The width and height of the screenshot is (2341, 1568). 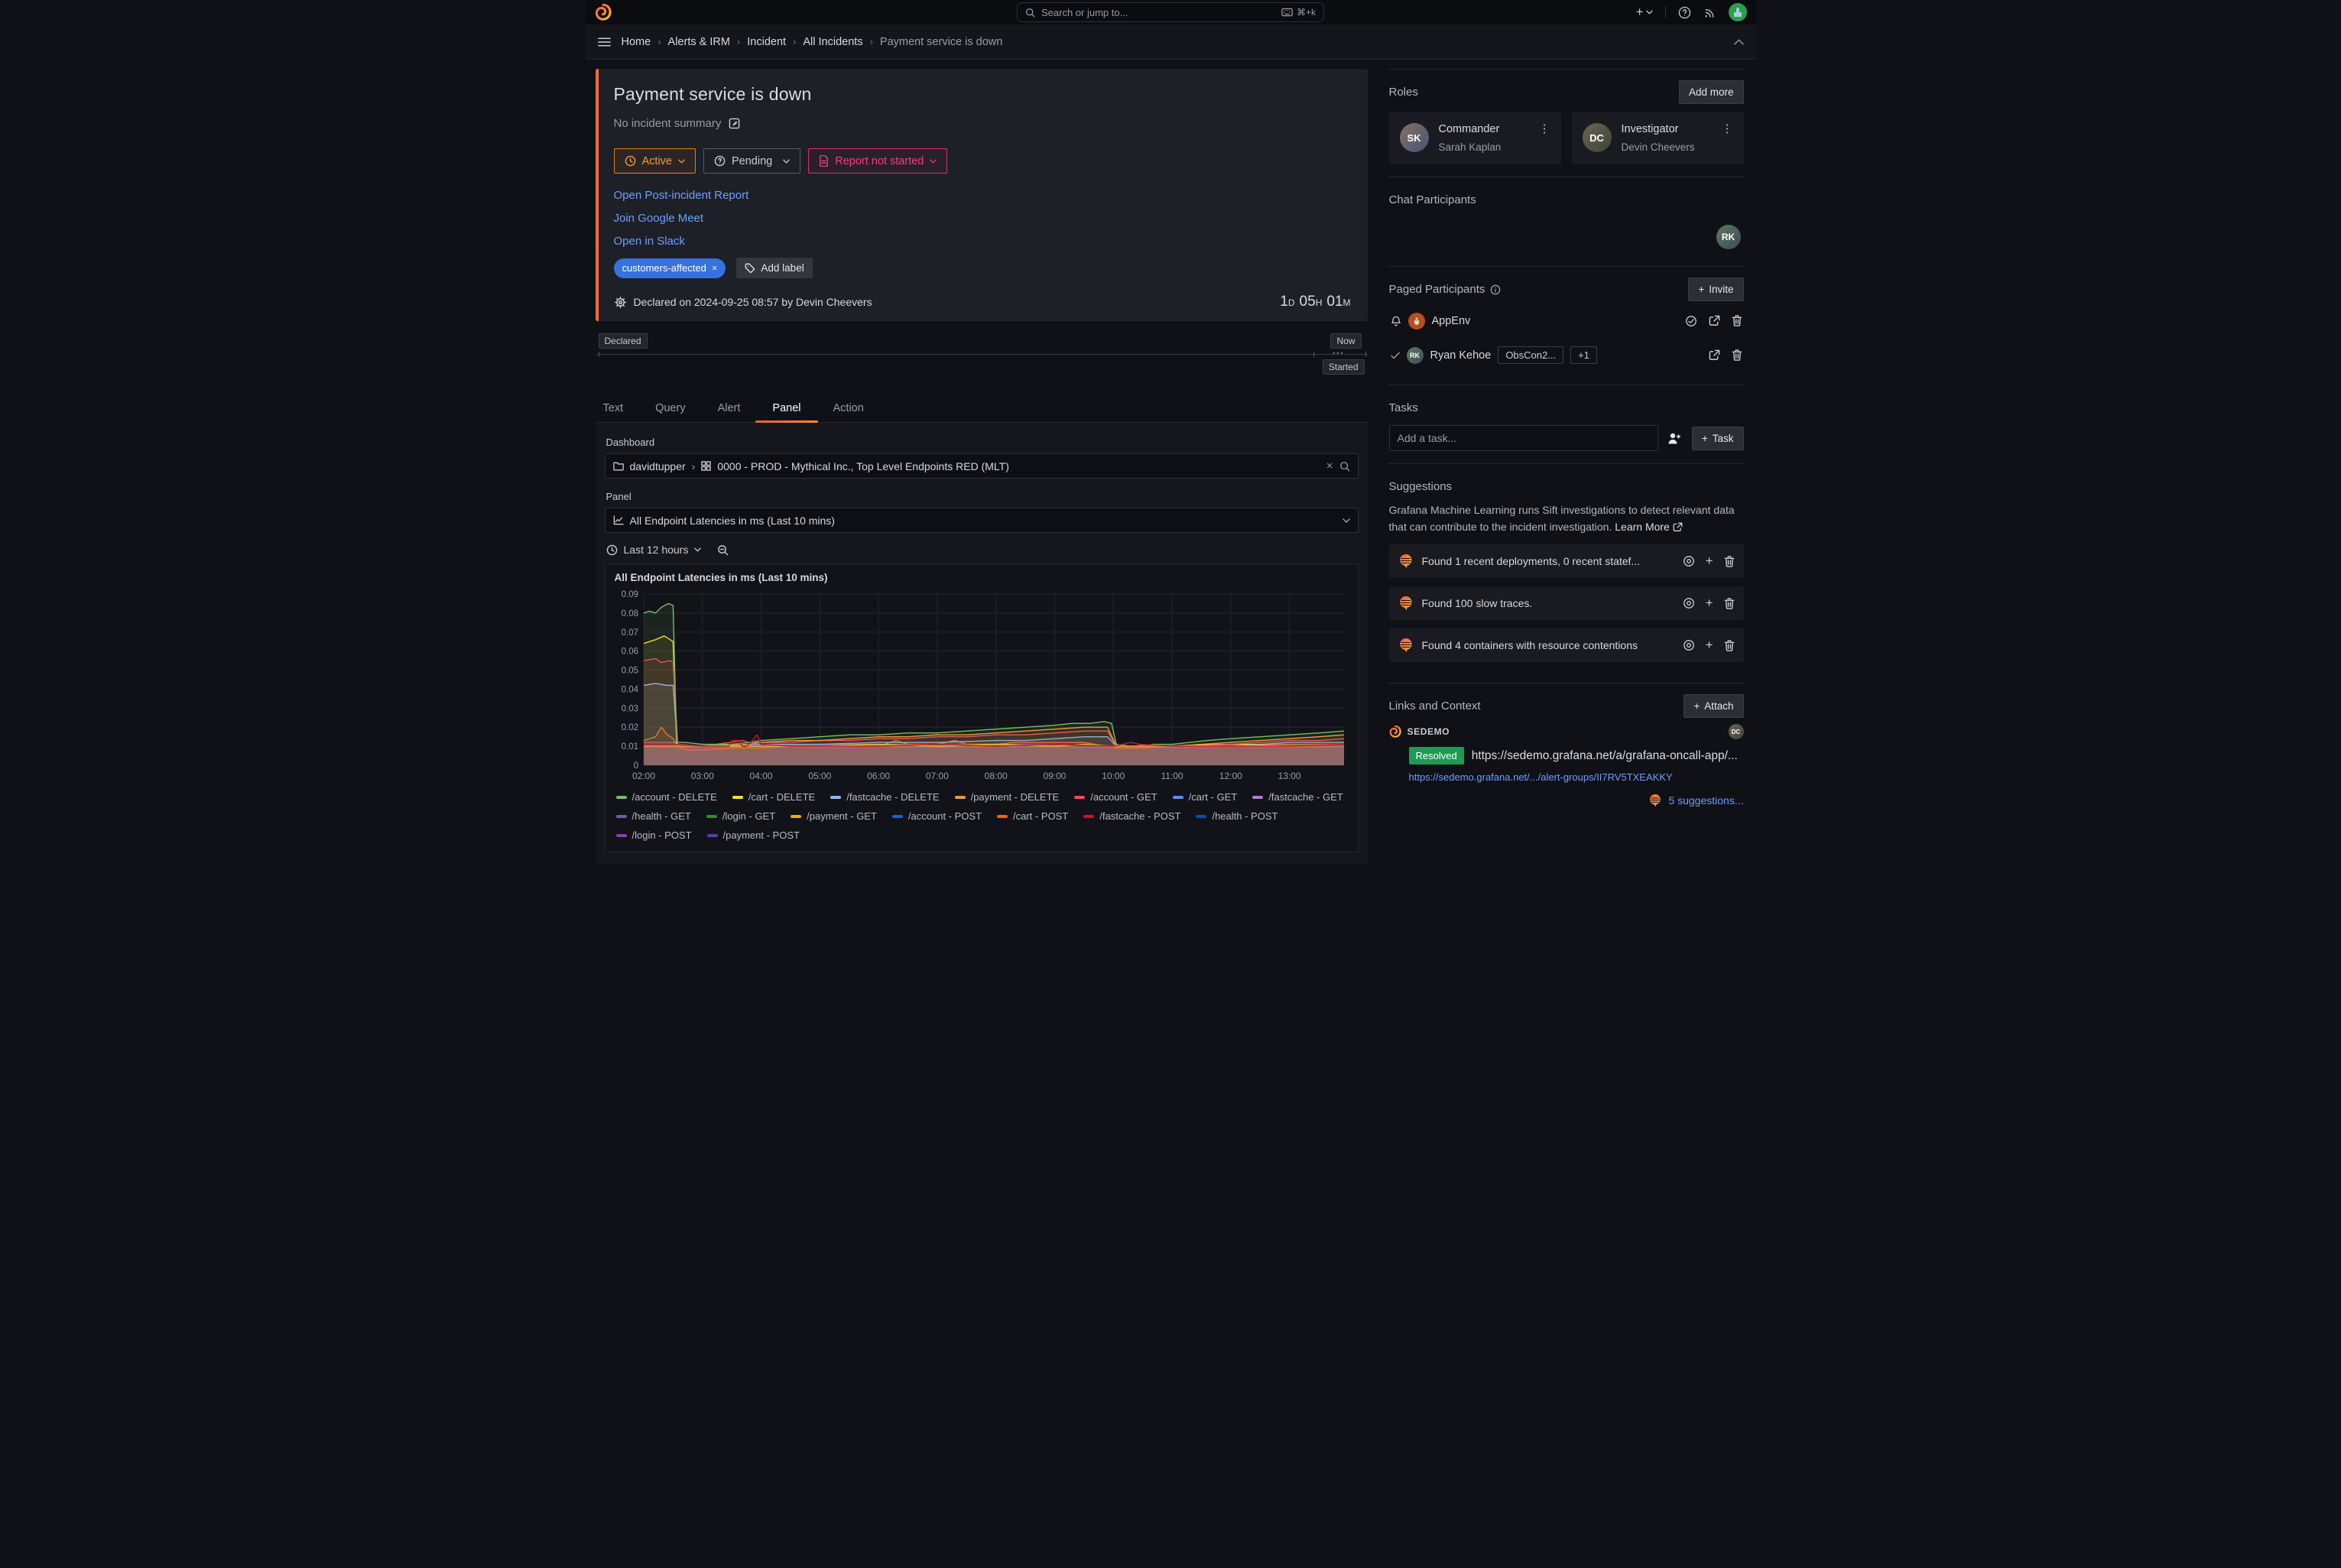 I want to click on check-circle-icon, so click(x=1691, y=321).